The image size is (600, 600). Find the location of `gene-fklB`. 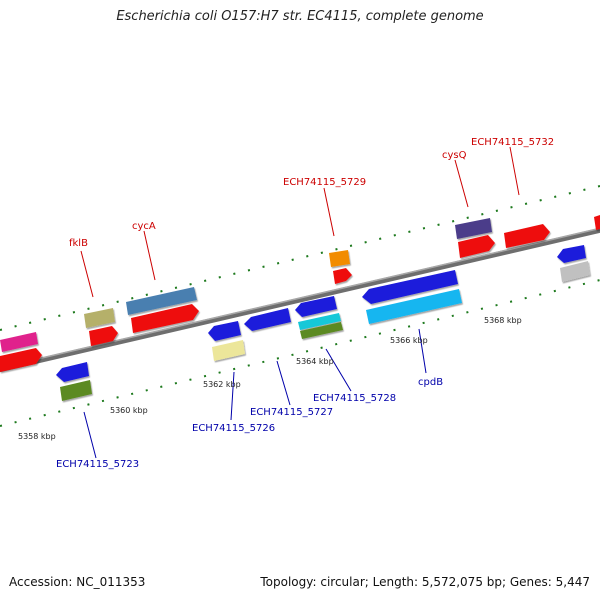

gene-fklB is located at coordinates (103, 336).